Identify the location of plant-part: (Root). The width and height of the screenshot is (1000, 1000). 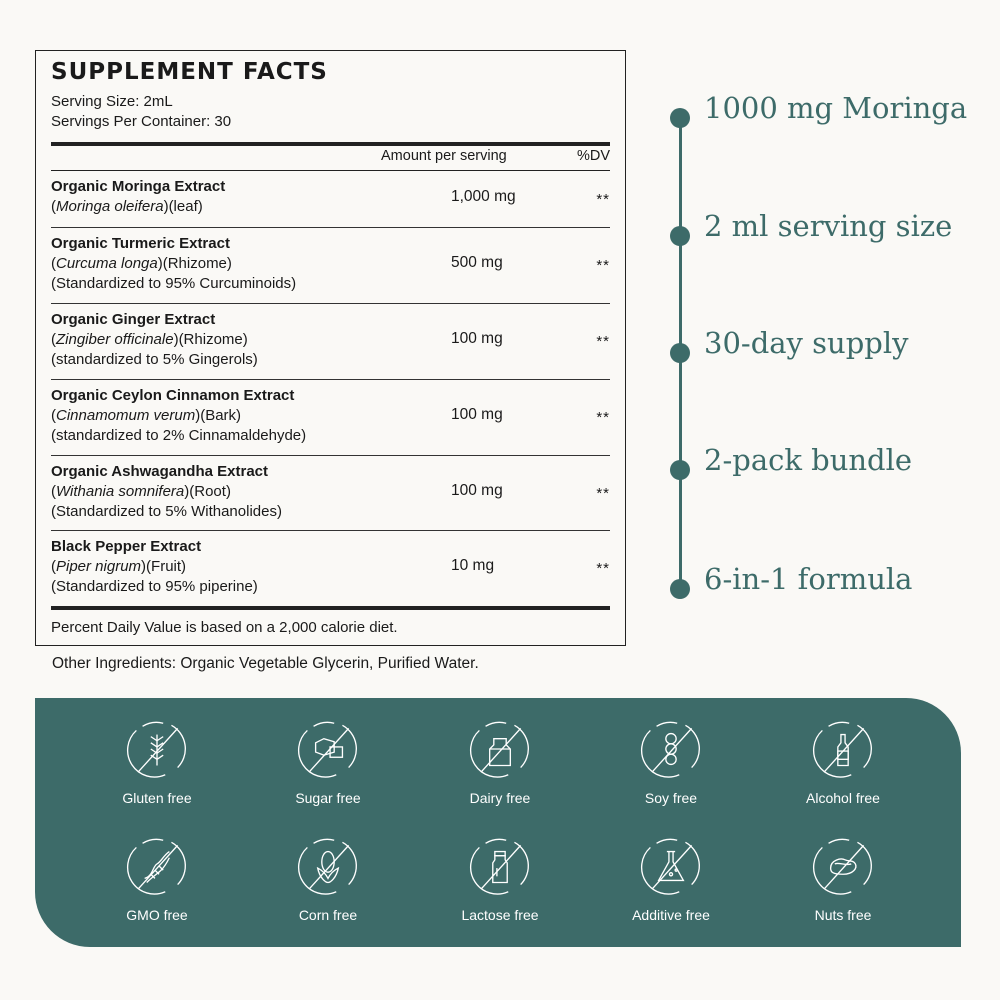
(210, 491).